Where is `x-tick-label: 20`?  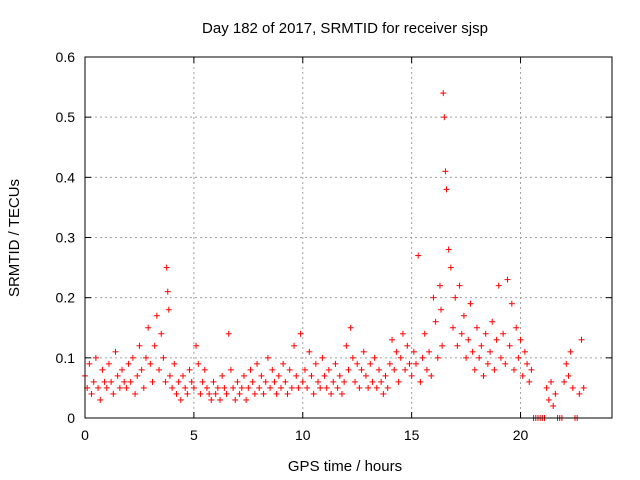
x-tick-label: 20 is located at coordinates (521, 435).